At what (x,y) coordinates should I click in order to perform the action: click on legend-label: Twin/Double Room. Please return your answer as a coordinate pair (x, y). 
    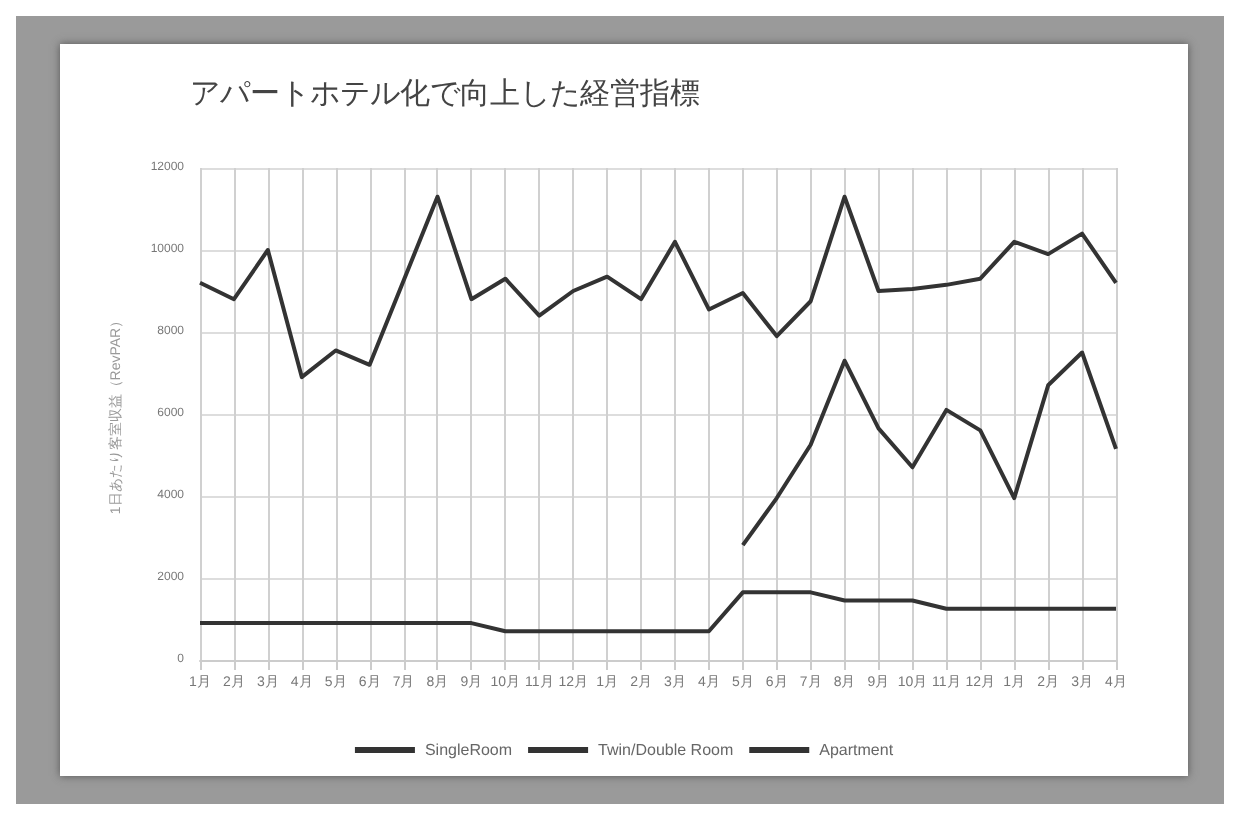
    Looking at the image, I should click on (666, 750).